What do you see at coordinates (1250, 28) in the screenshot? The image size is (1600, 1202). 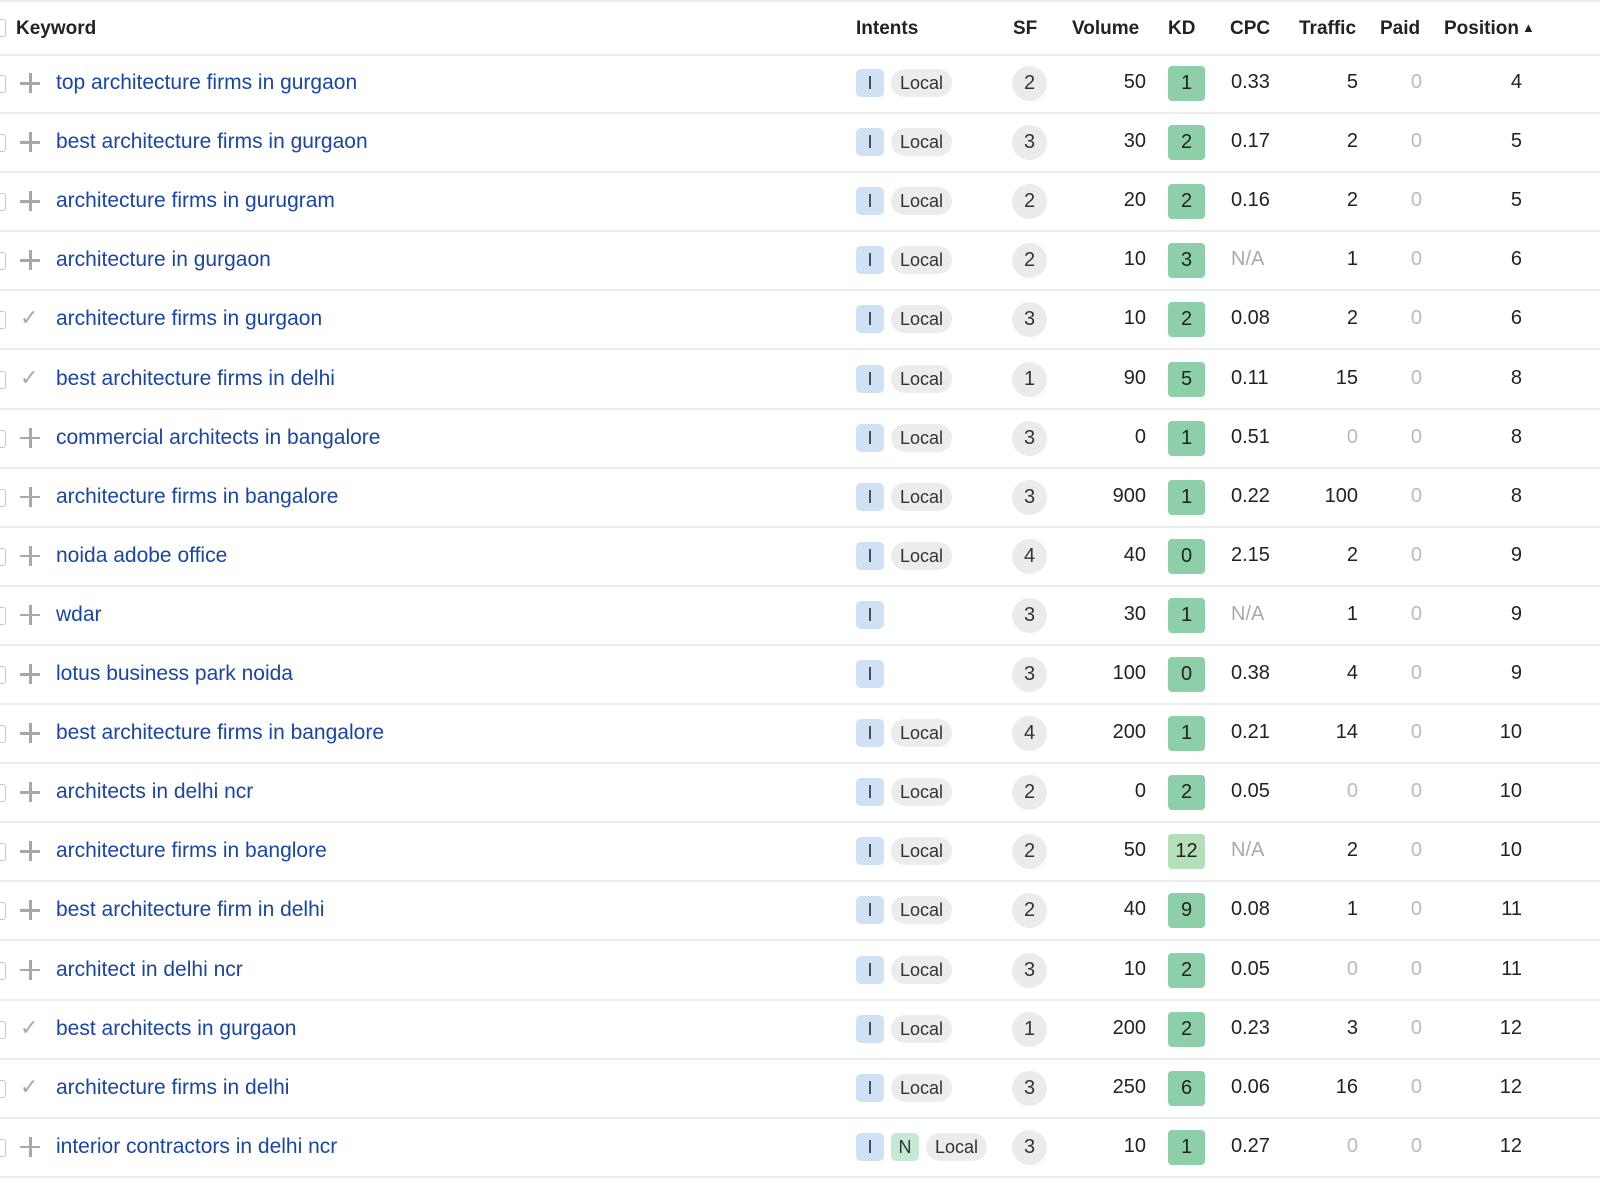 I see `header-cpc: CPC` at bounding box center [1250, 28].